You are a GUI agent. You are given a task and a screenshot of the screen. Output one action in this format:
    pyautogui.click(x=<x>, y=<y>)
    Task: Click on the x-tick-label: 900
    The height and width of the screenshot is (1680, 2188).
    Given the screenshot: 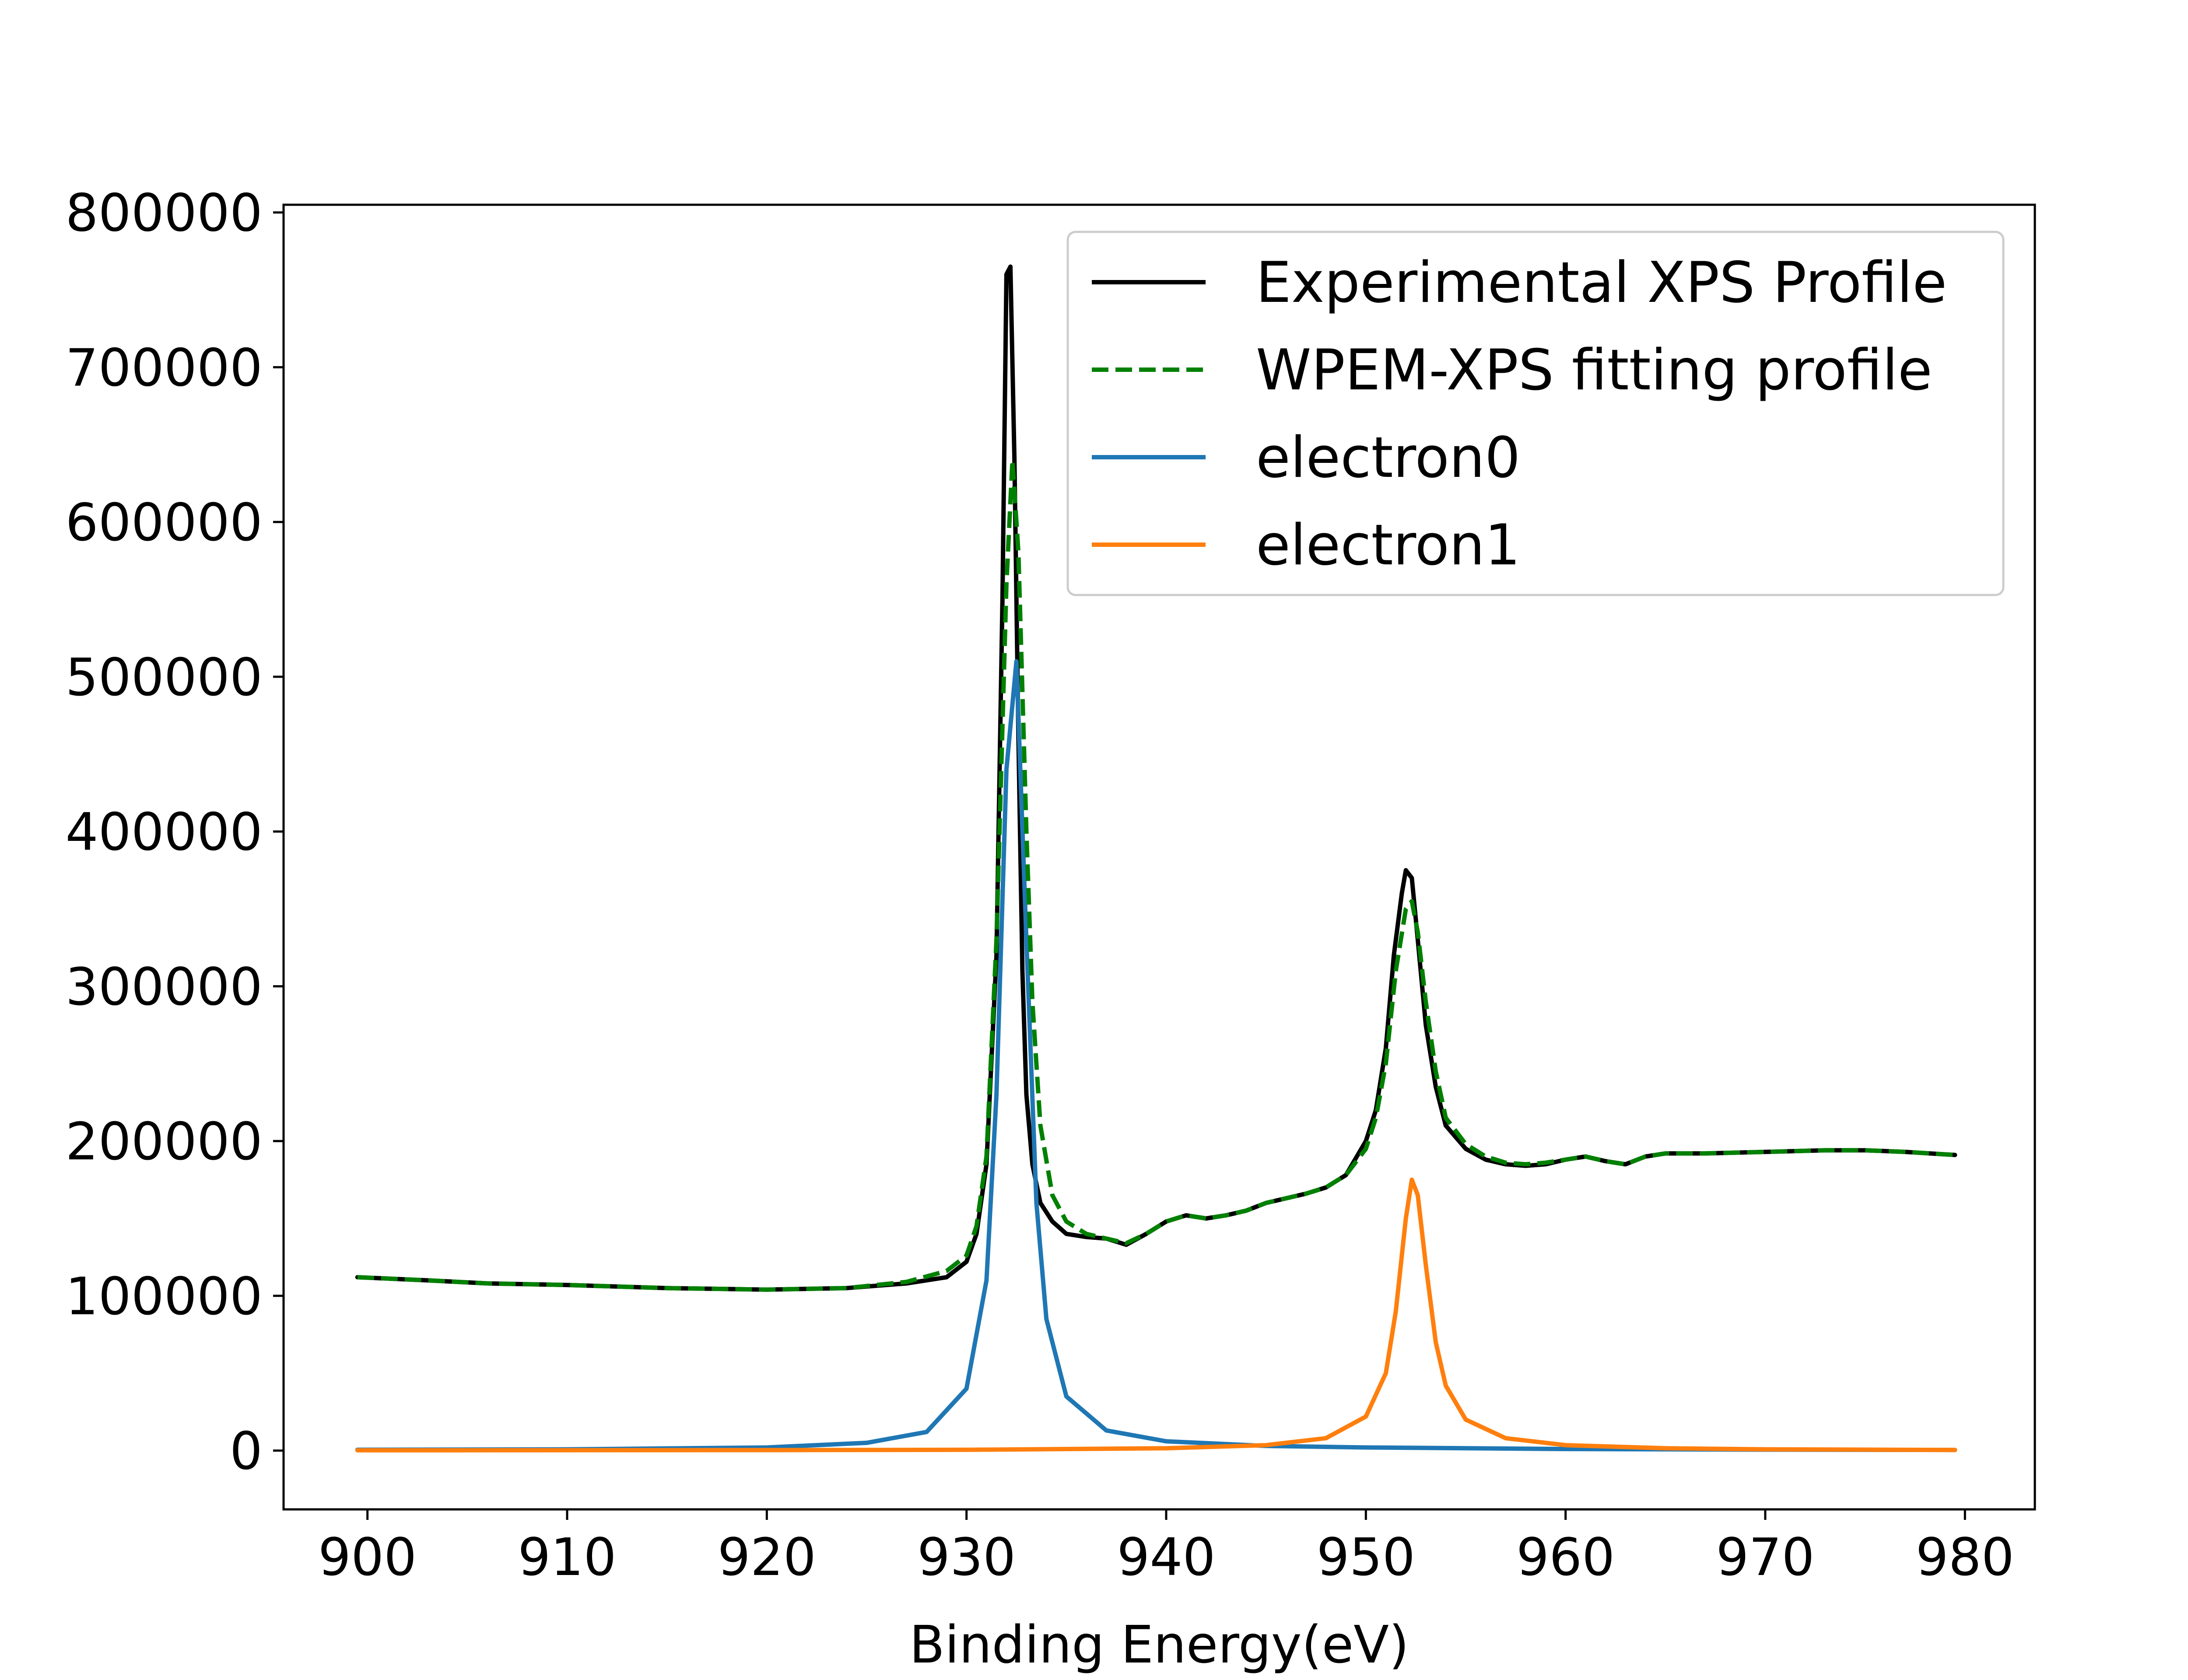 What is the action you would take?
    pyautogui.click(x=367, y=1557)
    